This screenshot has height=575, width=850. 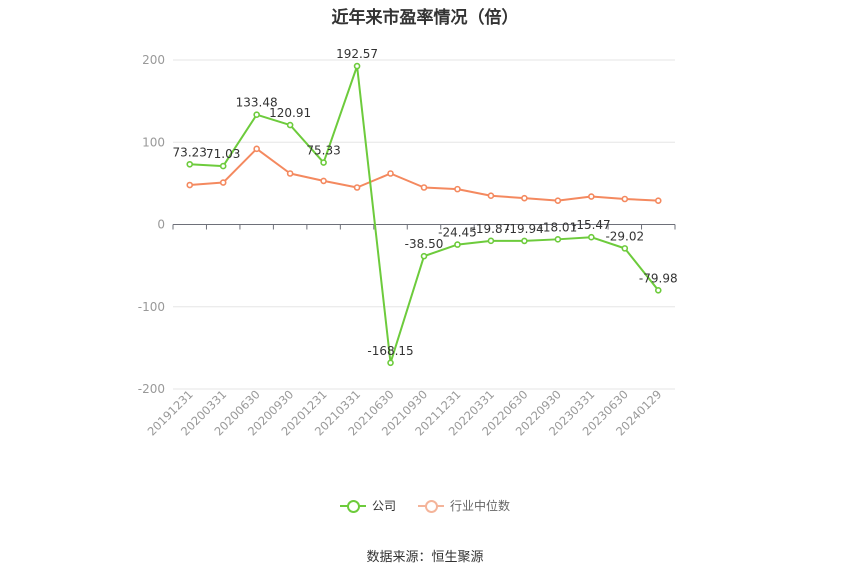 What do you see at coordinates (290, 113) in the screenshot?
I see `data-label: 120.91` at bounding box center [290, 113].